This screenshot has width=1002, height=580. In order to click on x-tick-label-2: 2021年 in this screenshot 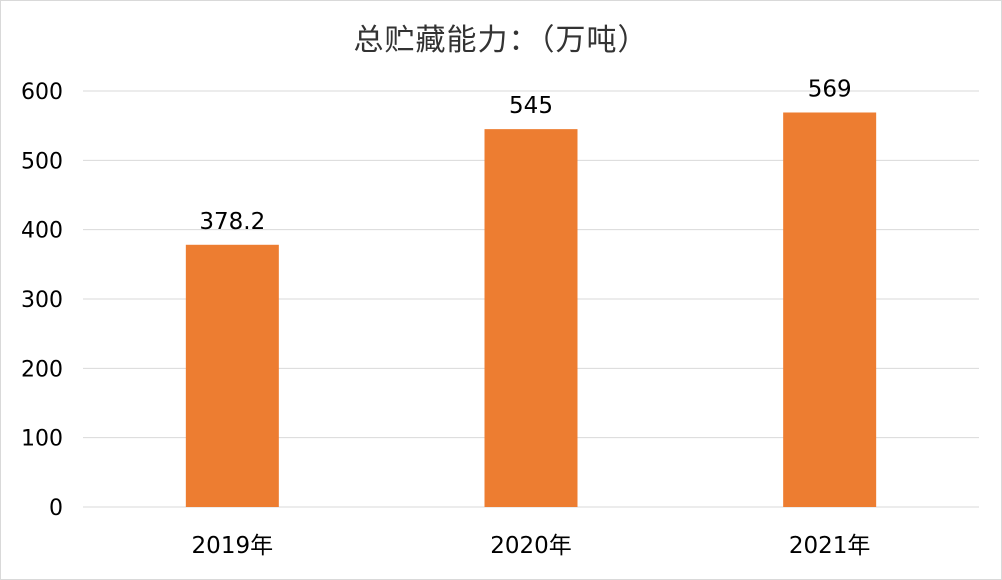, I will do `click(830, 546)`.